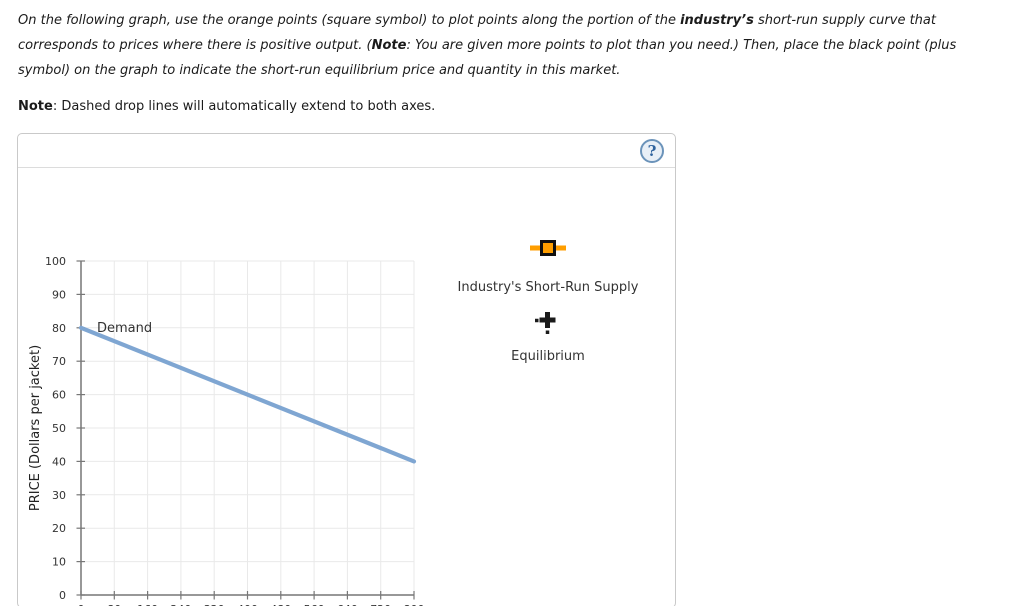  I want to click on svg-text: 800, so click(414, 604).